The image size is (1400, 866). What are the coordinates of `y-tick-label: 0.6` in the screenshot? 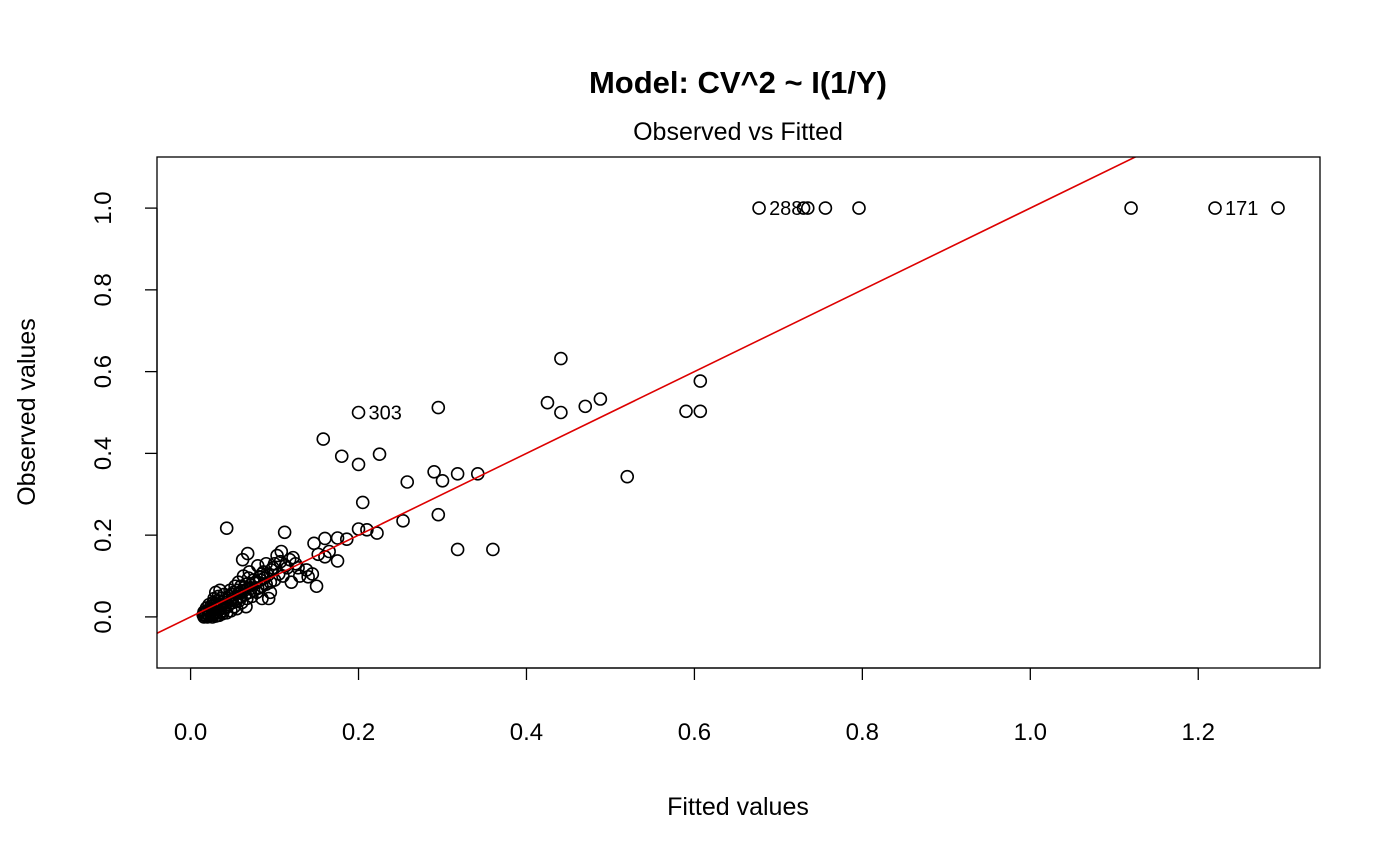 It's located at (103, 371).